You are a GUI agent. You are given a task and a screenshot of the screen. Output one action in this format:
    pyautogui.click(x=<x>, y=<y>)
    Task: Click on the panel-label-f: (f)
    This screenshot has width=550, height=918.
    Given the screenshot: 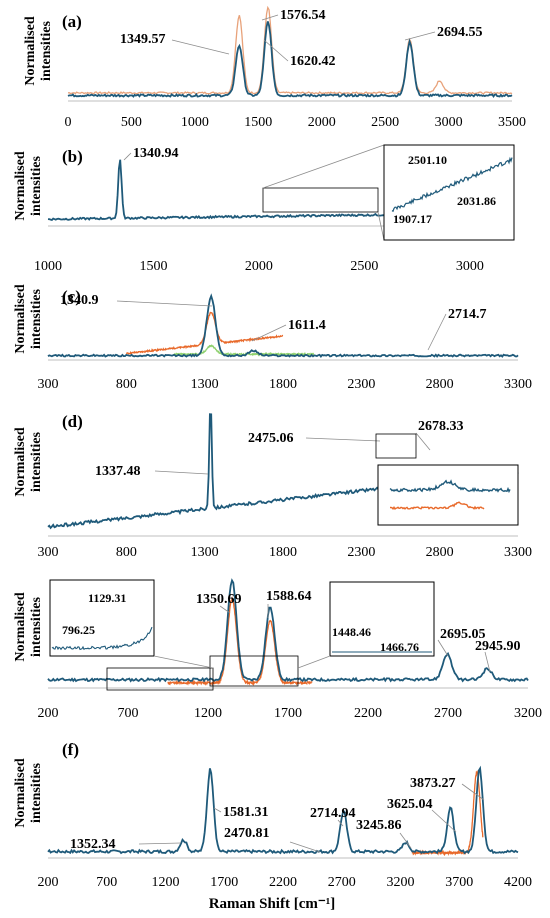 What is the action you would take?
    pyautogui.click(x=70, y=749)
    